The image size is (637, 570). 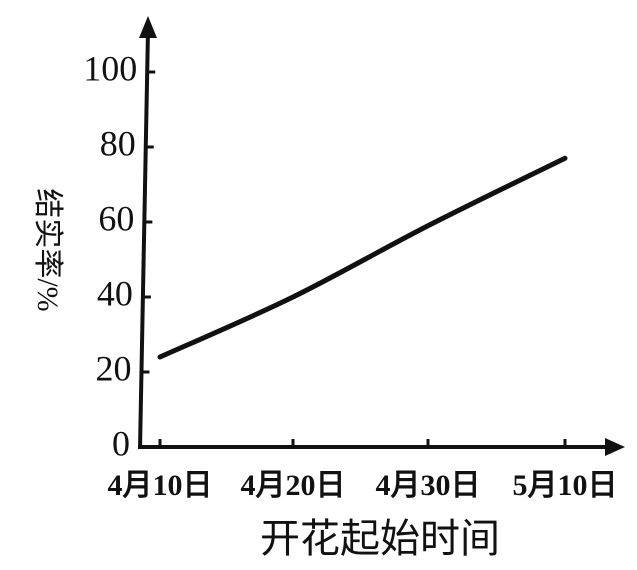 I want to click on y-axis-arrow, so click(x=148, y=27).